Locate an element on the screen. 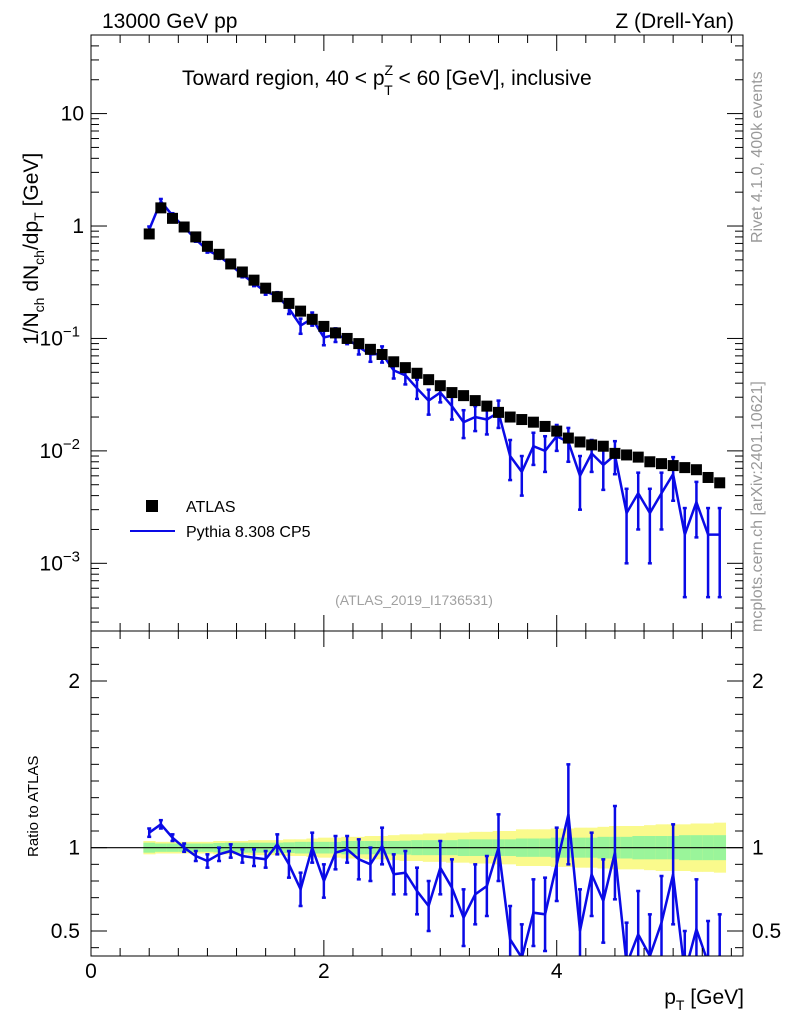 This screenshot has height=1024, width=786. ratio-y-tick-label-right: 2 is located at coordinates (758, 681).